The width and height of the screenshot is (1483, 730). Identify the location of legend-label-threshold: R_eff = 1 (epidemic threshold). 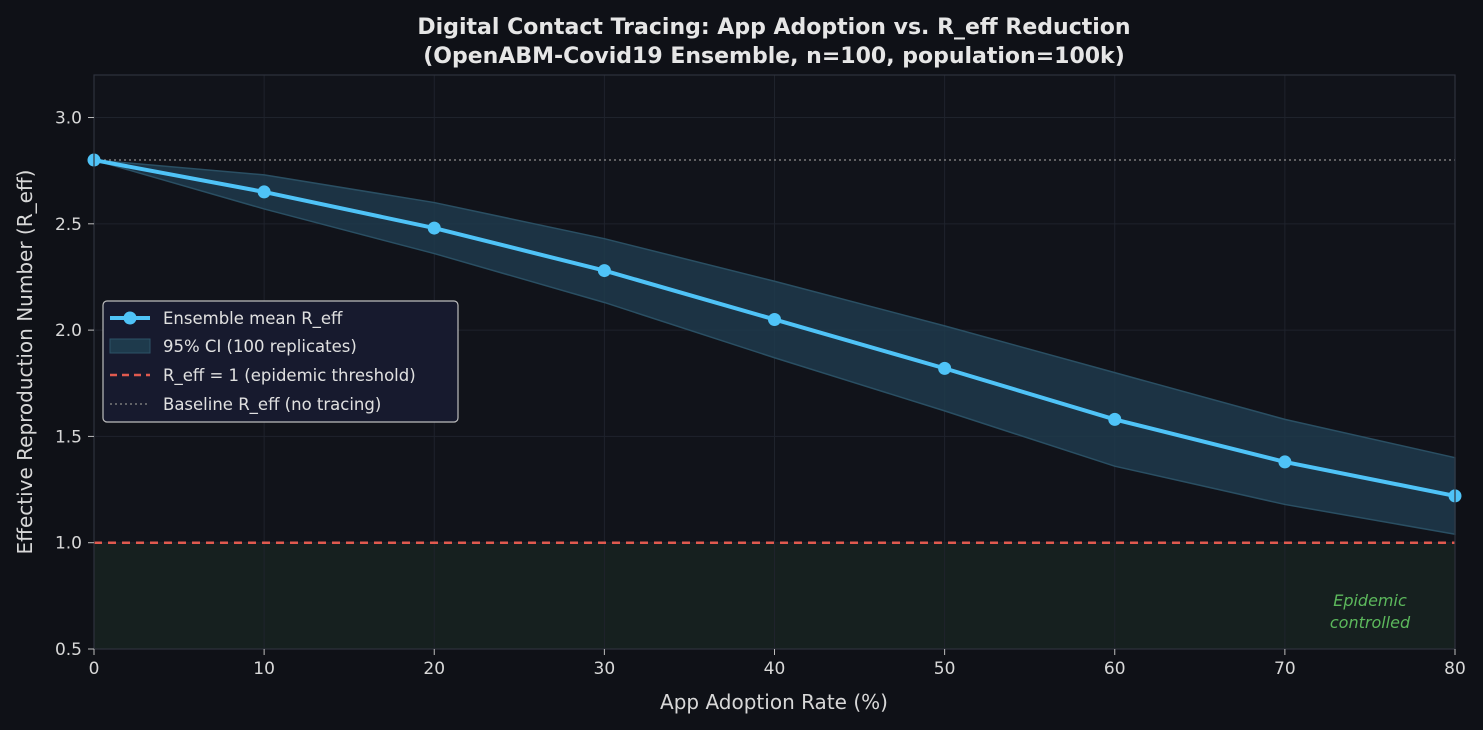
(289, 376).